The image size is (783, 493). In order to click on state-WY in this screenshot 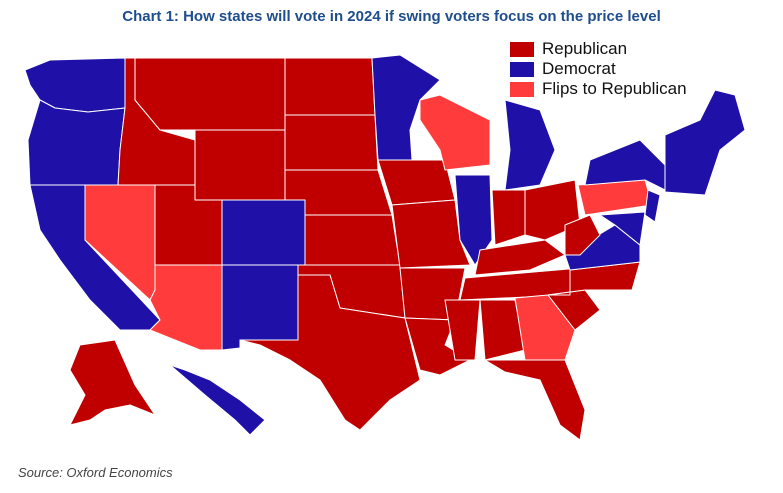, I will do `click(240, 165)`.